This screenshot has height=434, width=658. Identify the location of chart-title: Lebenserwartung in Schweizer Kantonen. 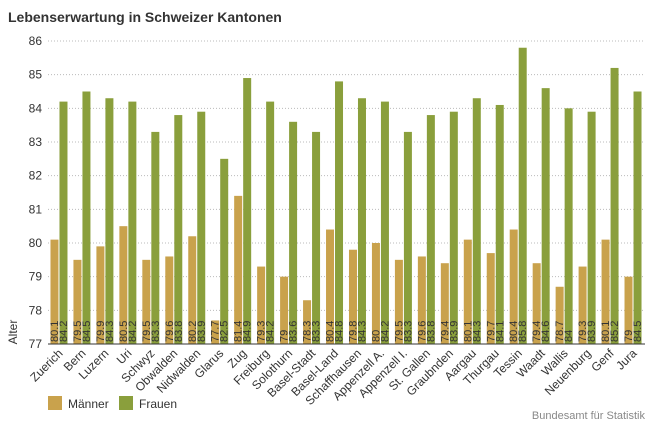
(145, 17).